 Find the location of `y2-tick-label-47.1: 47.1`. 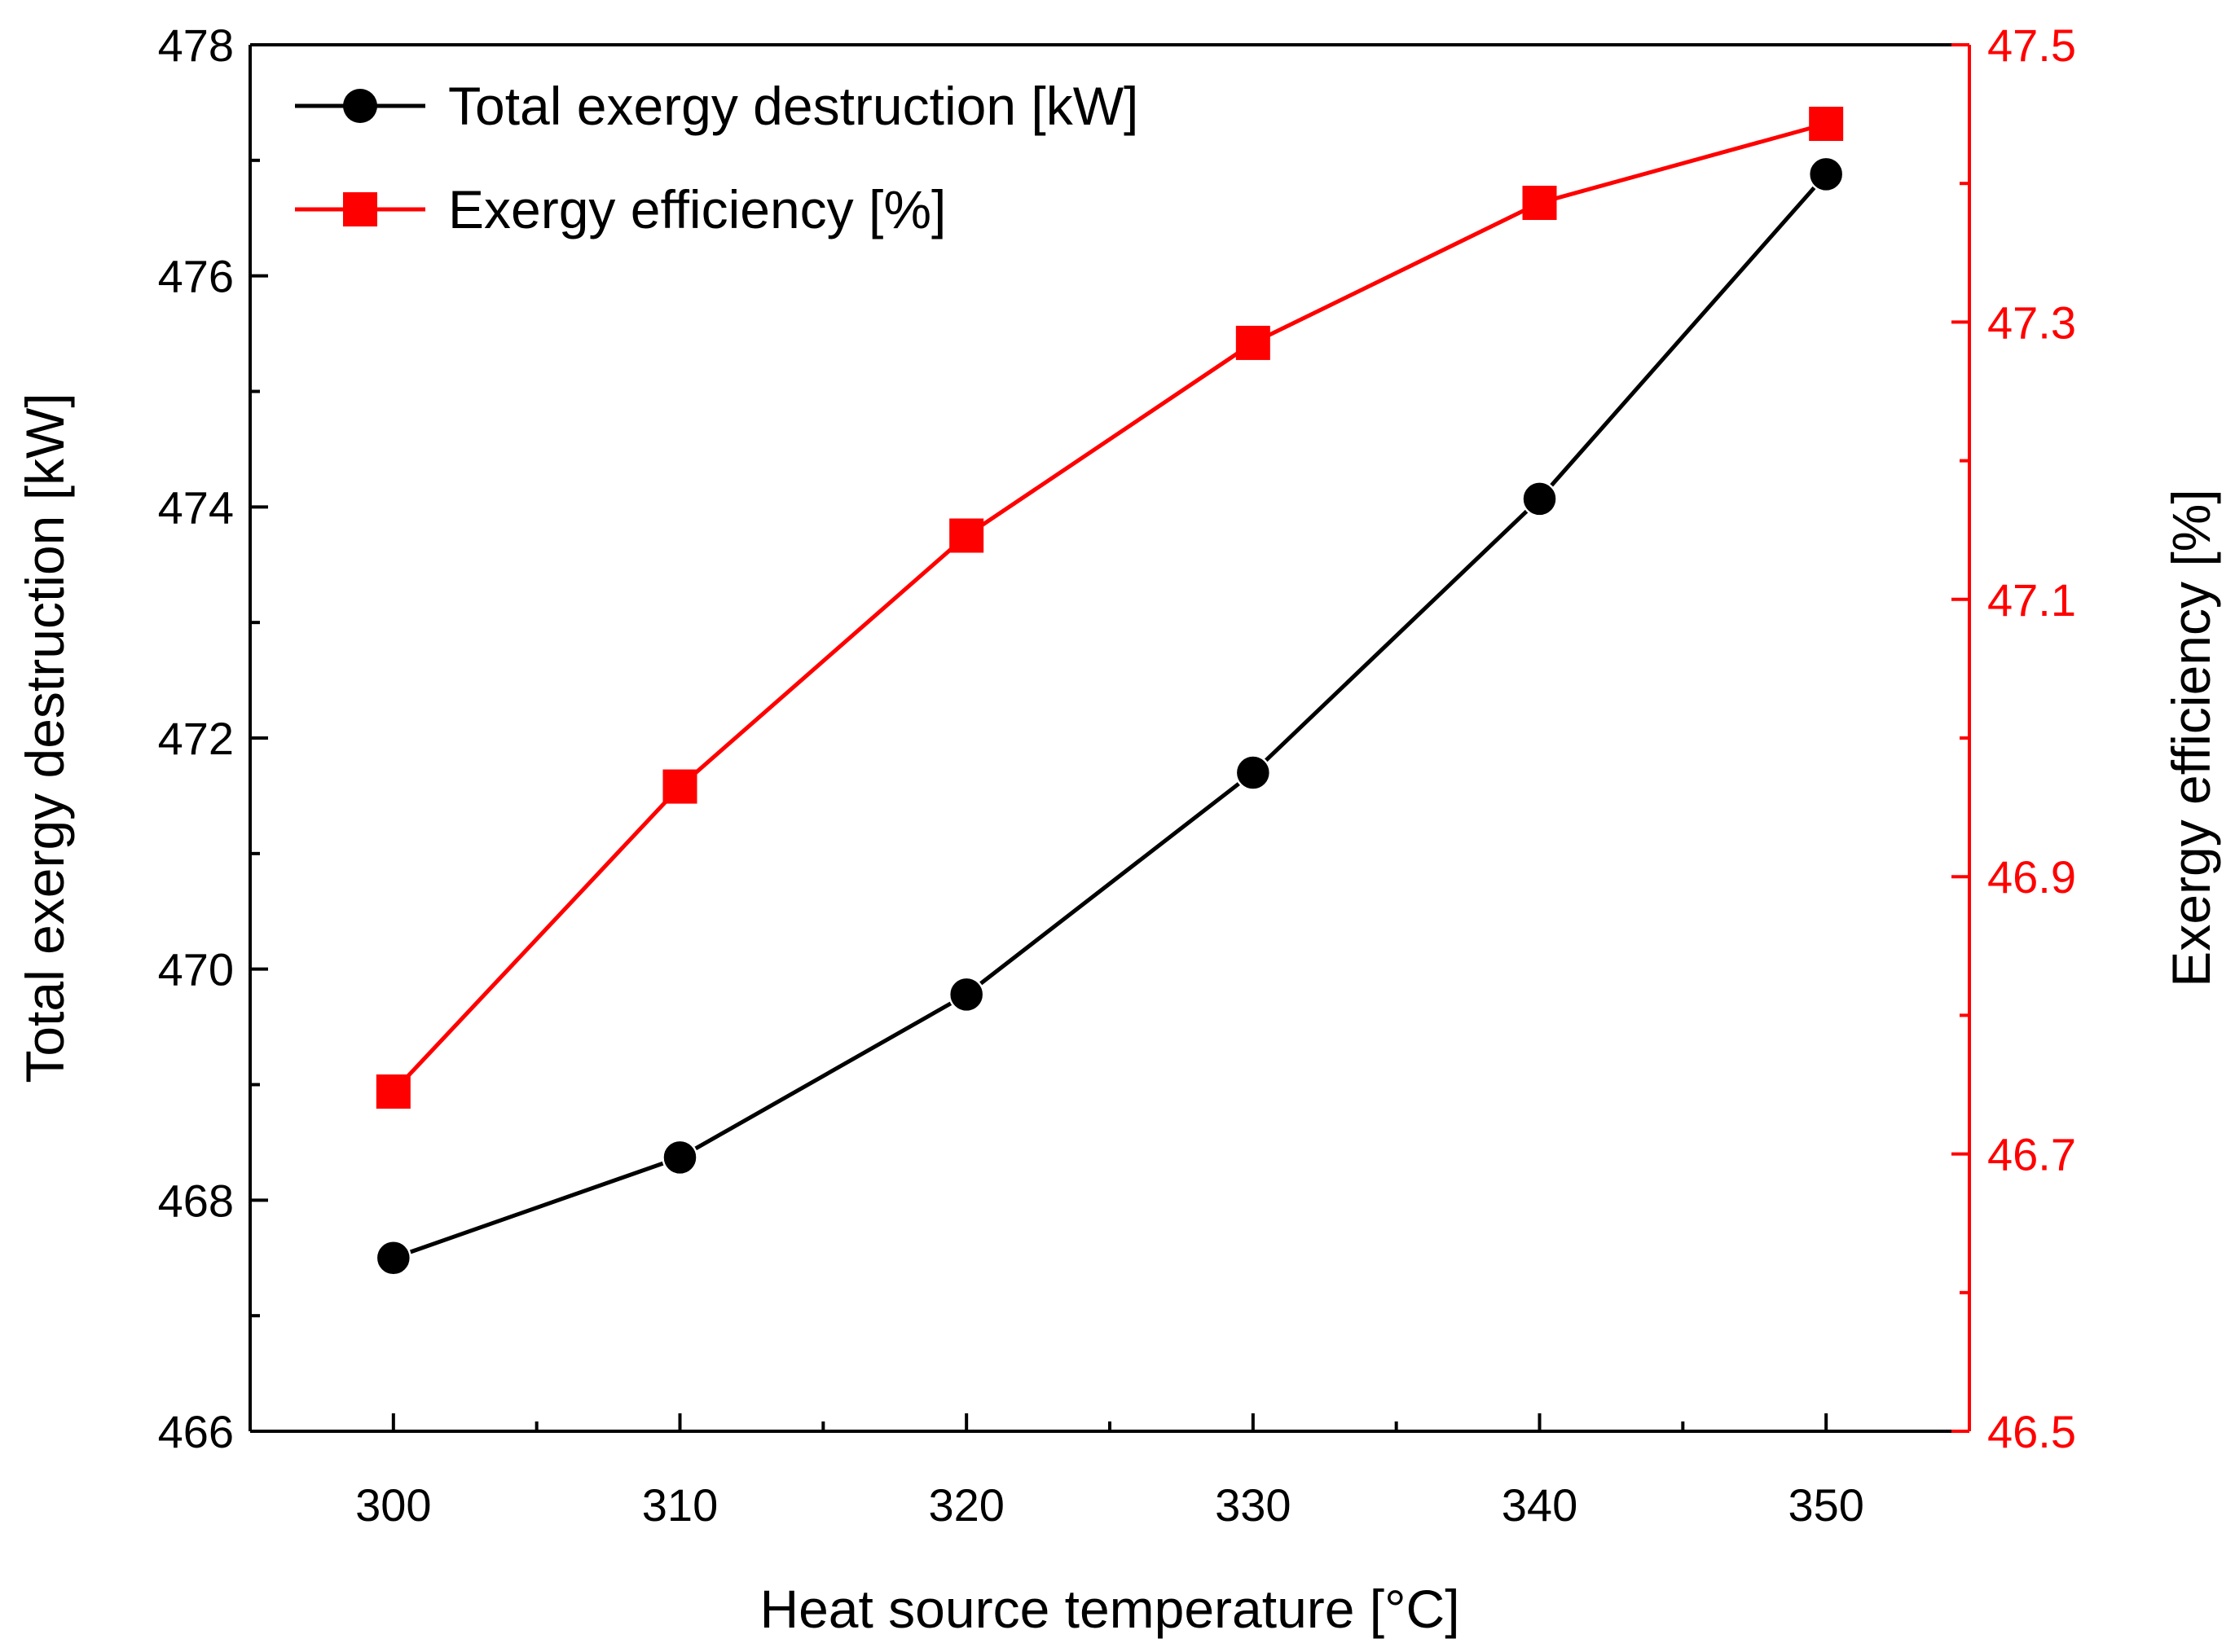

y2-tick-label-47.1: 47.1 is located at coordinates (2032, 600).